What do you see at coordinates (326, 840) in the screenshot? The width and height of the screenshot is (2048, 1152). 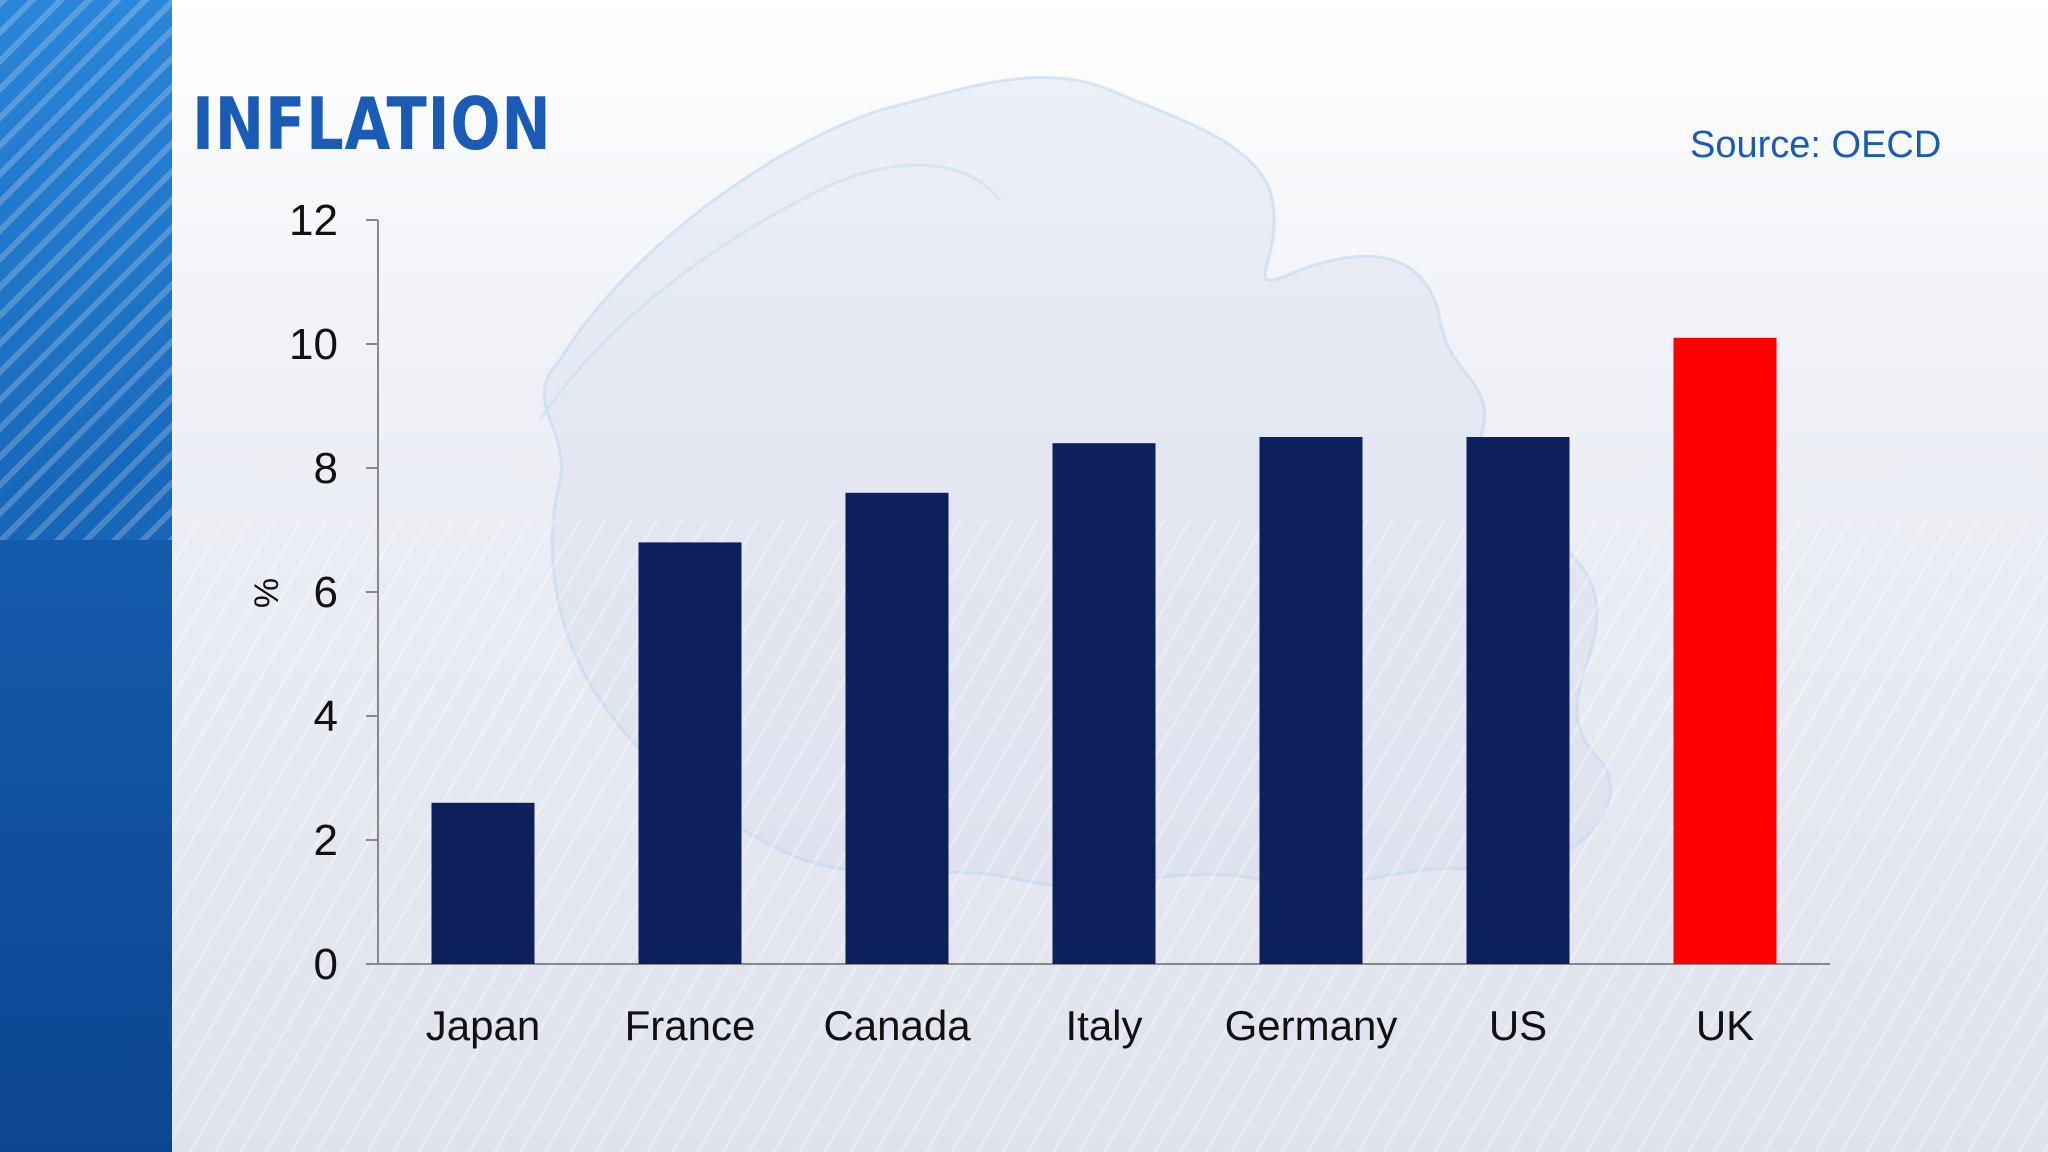 I see `y-tick-label: 2` at bounding box center [326, 840].